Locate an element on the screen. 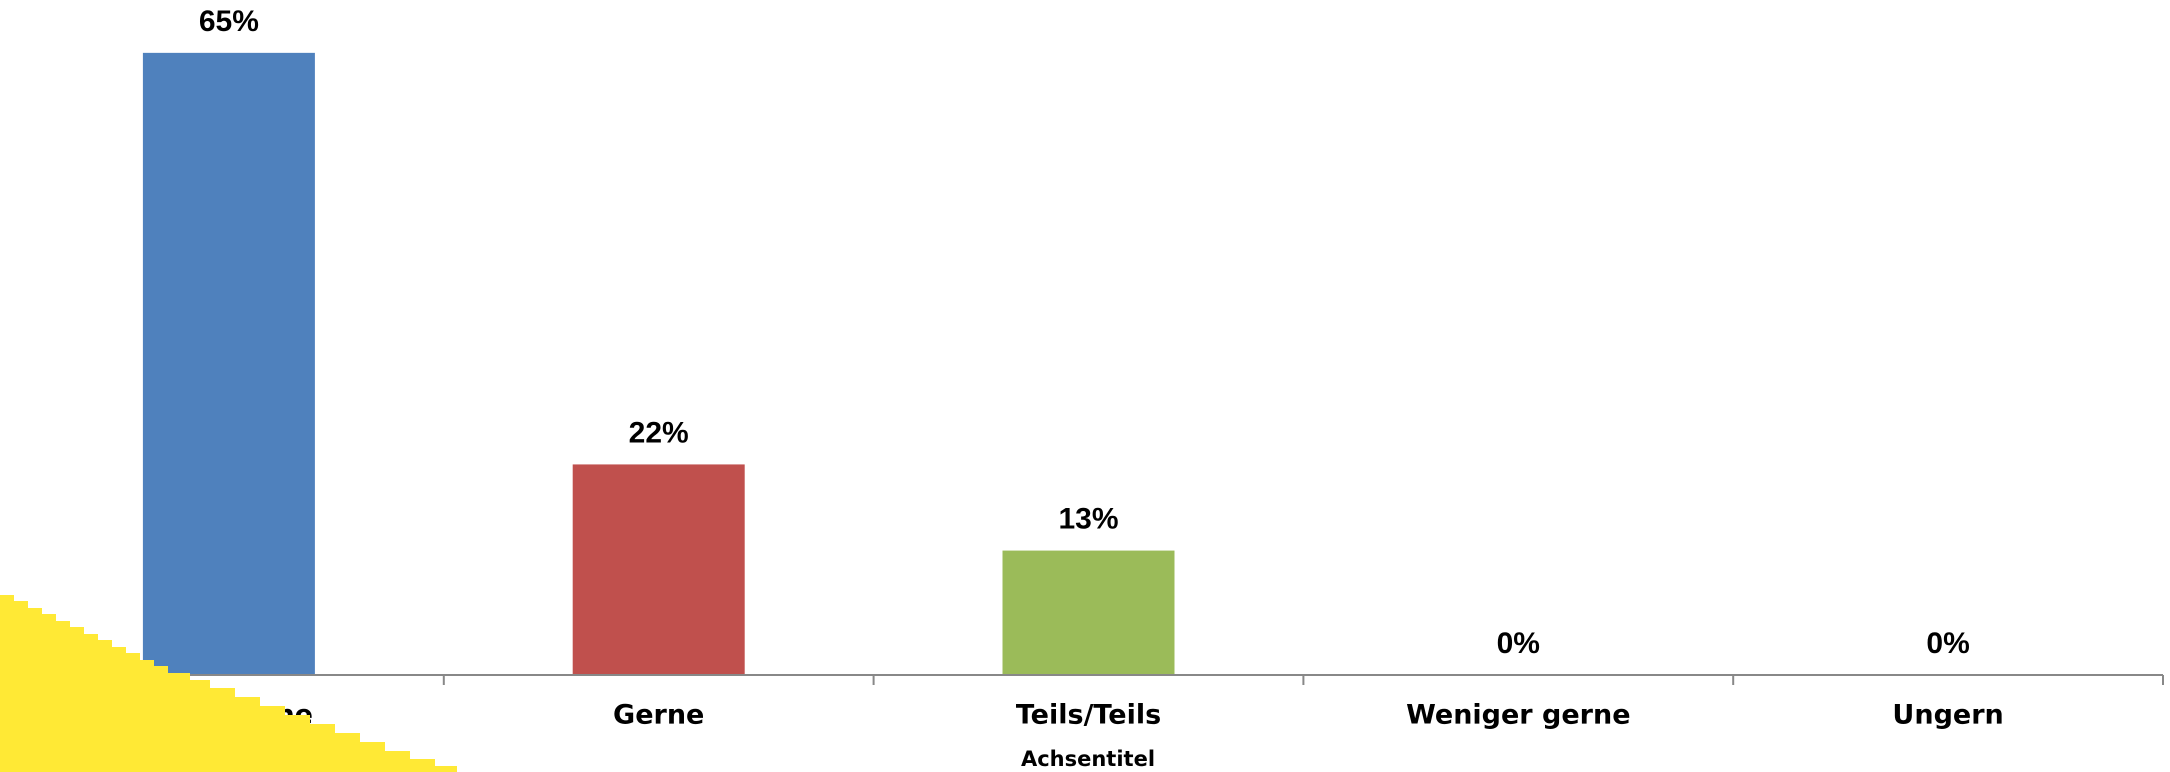  value-label: 13% is located at coordinates (1088, 518).